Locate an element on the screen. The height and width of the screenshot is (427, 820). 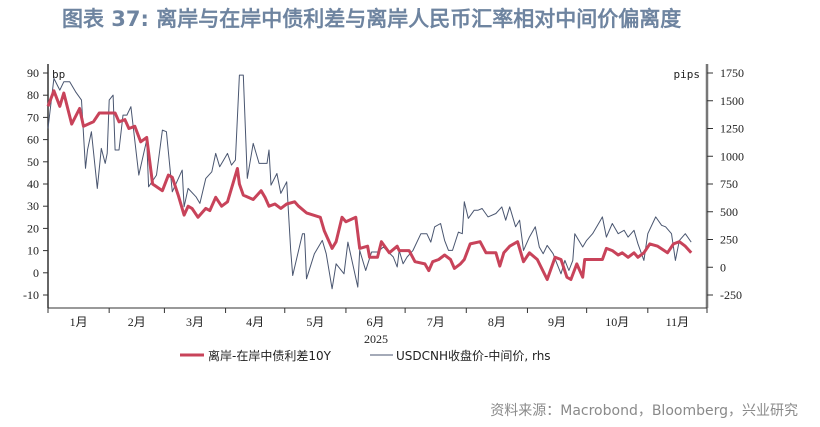
legend-label-usdcnh: USDCNH收盘价-中间价, rhs is located at coordinates (473, 355).